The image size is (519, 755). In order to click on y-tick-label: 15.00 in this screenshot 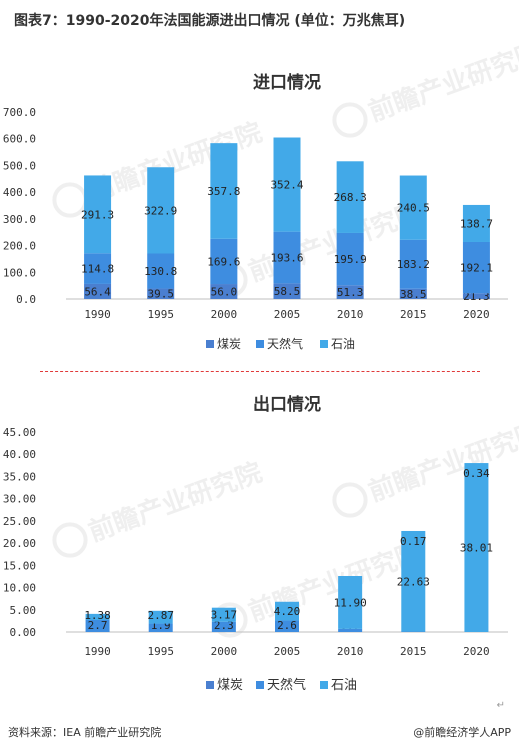, I will do `click(19, 565)`.